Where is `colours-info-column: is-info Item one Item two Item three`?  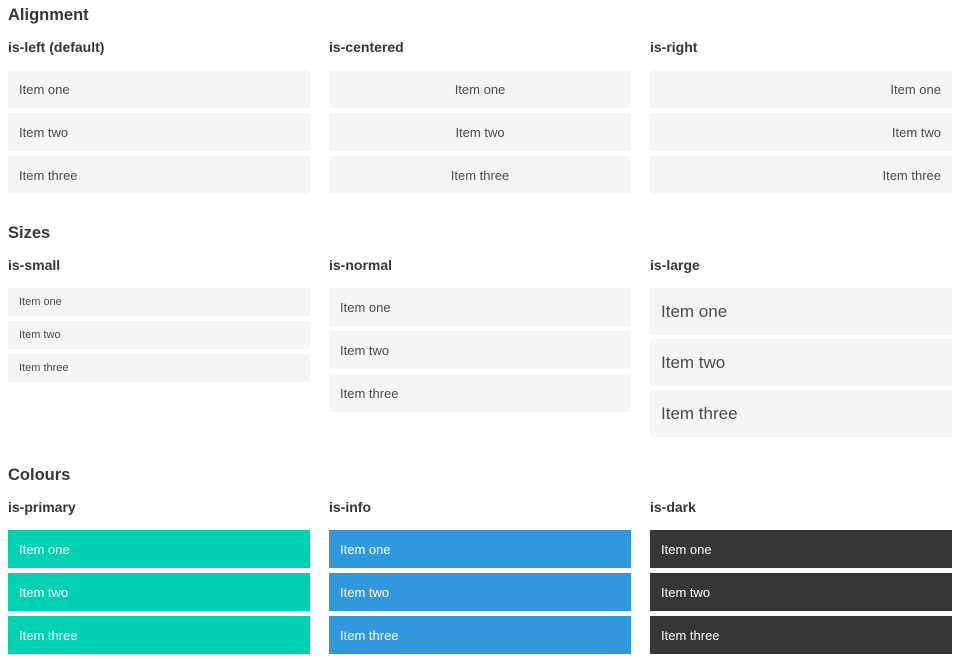
colours-info-column: is-info Item one Item two Item three is located at coordinates (480, 579).